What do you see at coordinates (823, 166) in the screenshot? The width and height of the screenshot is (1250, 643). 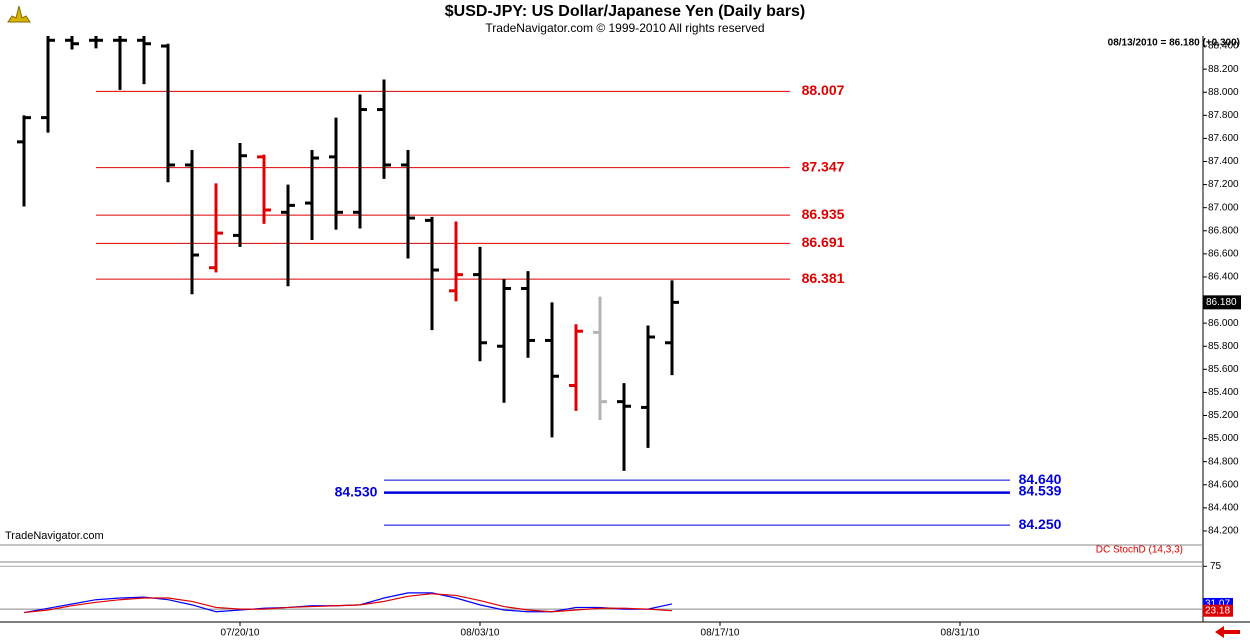 I see `resistance-label: 87.347` at bounding box center [823, 166].